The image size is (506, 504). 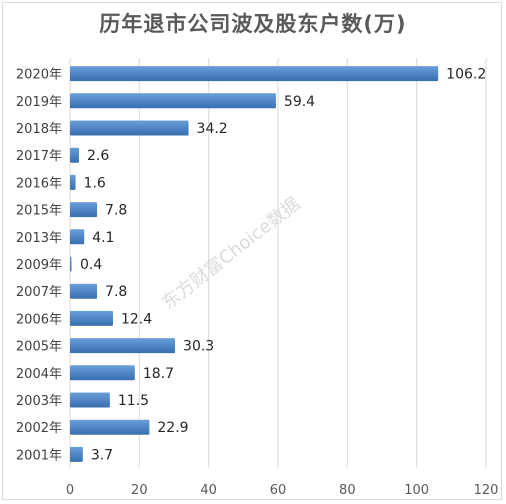 What do you see at coordinates (116, 211) in the screenshot?
I see `data-label-5: 7.8` at bounding box center [116, 211].